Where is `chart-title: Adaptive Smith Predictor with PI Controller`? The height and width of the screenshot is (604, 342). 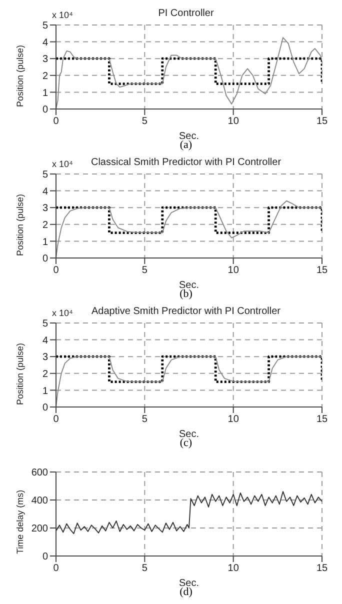 chart-title: Adaptive Smith Predictor with PI Controller is located at coordinates (186, 311).